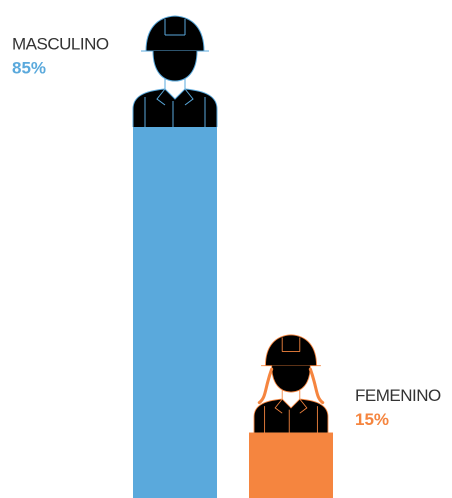 The width and height of the screenshot is (452, 498). Describe the element at coordinates (29, 67) in the screenshot. I see `value-label: 85%` at that location.